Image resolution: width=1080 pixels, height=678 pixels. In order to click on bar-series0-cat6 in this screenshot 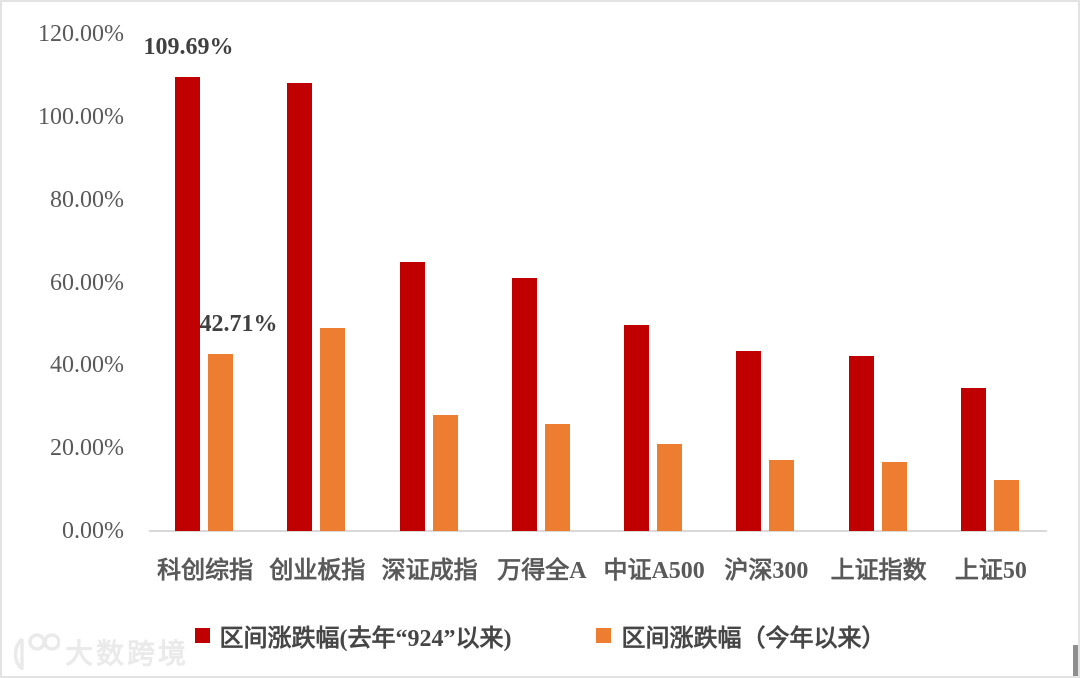, I will do `click(861, 443)`.